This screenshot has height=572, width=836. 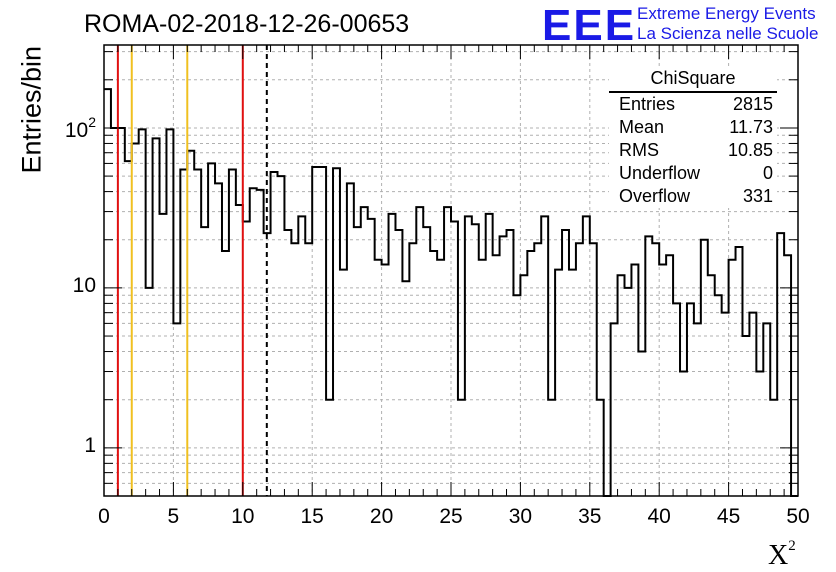 I want to click on stats-row: RMS 10.85, so click(x=693, y=150).